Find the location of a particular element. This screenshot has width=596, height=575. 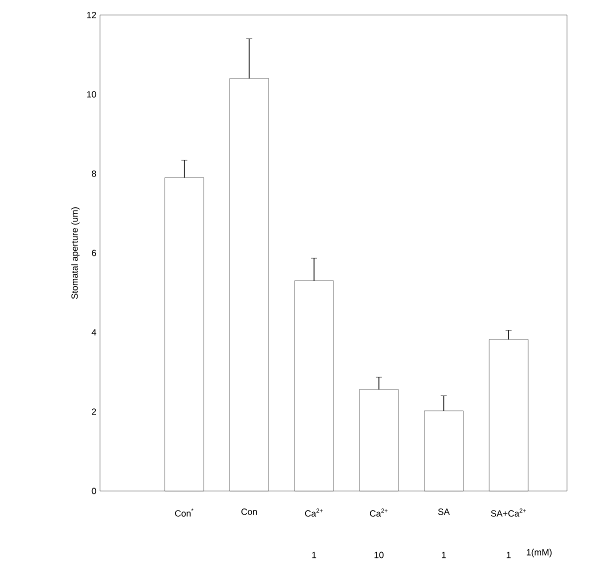

x-tick-label: Con$^{*}$ is located at coordinates (184, 512).